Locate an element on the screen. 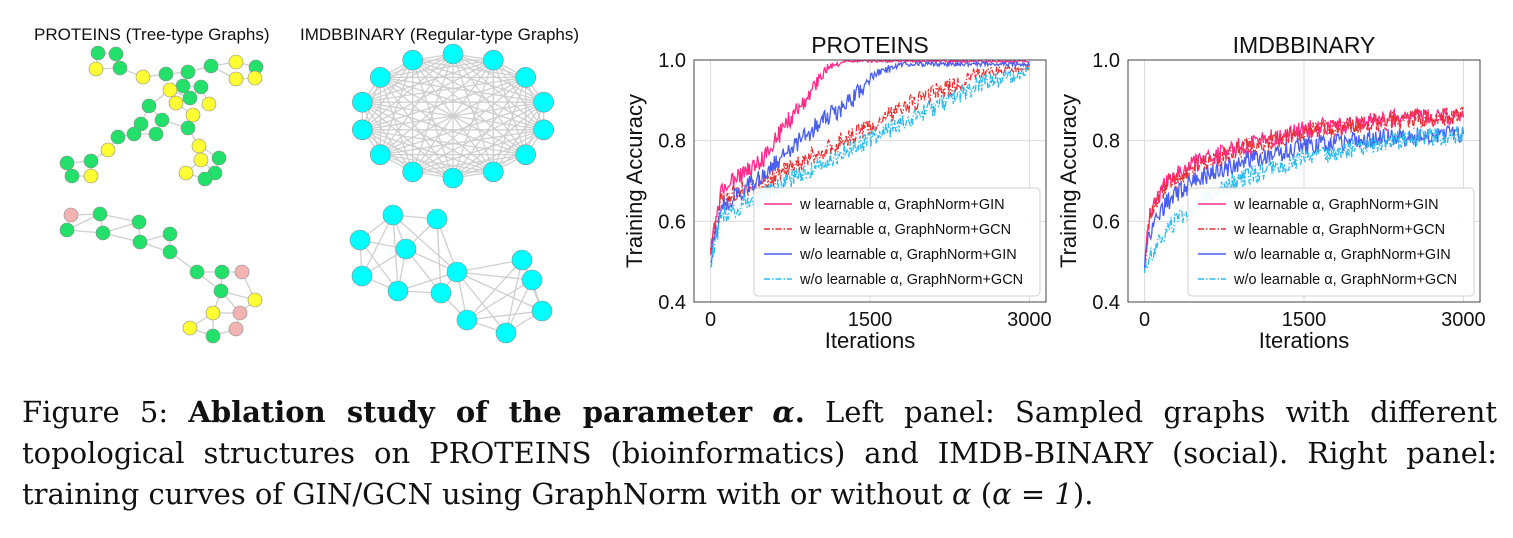  y-tick-label: 0.8 is located at coordinates (1106, 142).